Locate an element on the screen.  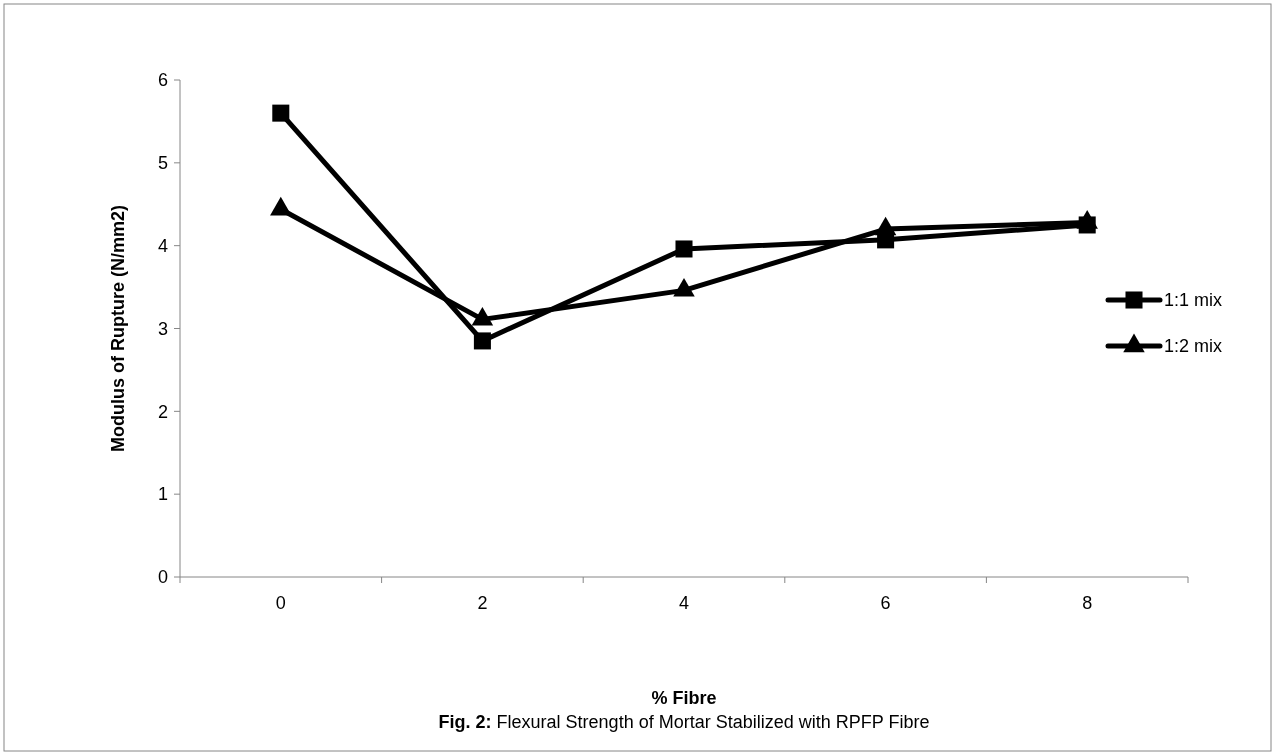
x-tick-label: 8 is located at coordinates (1087, 603).